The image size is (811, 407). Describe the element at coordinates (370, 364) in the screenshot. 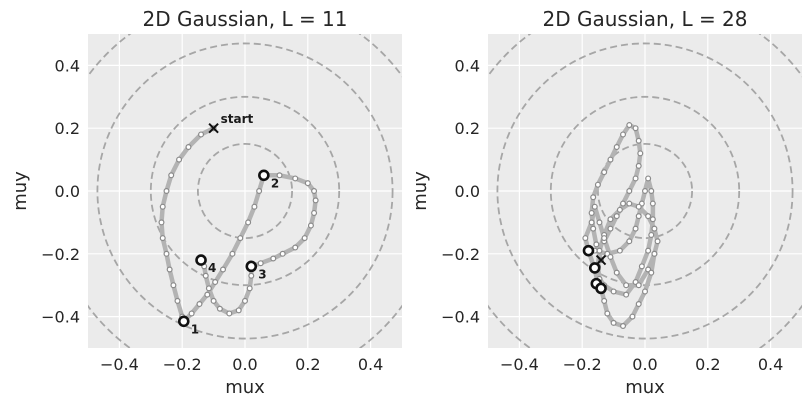

I see `left-x-tick-label: 0.4` at that location.